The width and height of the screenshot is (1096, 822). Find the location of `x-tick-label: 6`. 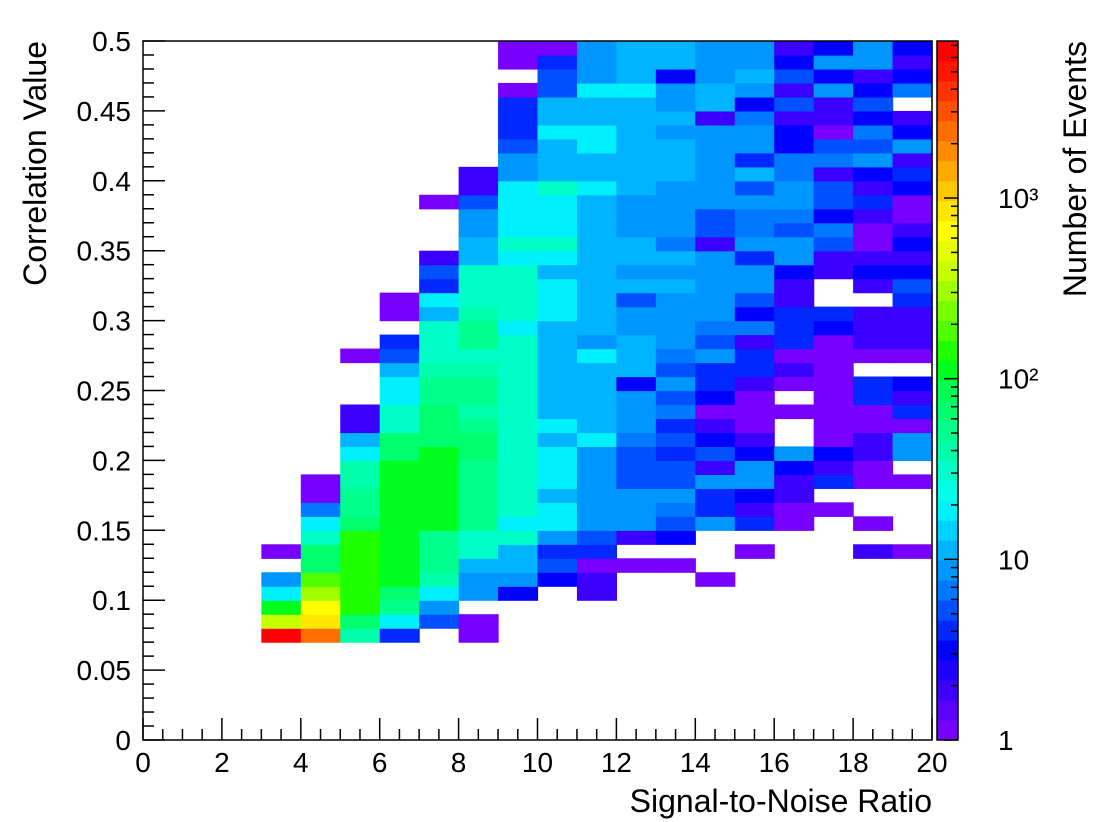

x-tick-label: 6 is located at coordinates (380, 762).